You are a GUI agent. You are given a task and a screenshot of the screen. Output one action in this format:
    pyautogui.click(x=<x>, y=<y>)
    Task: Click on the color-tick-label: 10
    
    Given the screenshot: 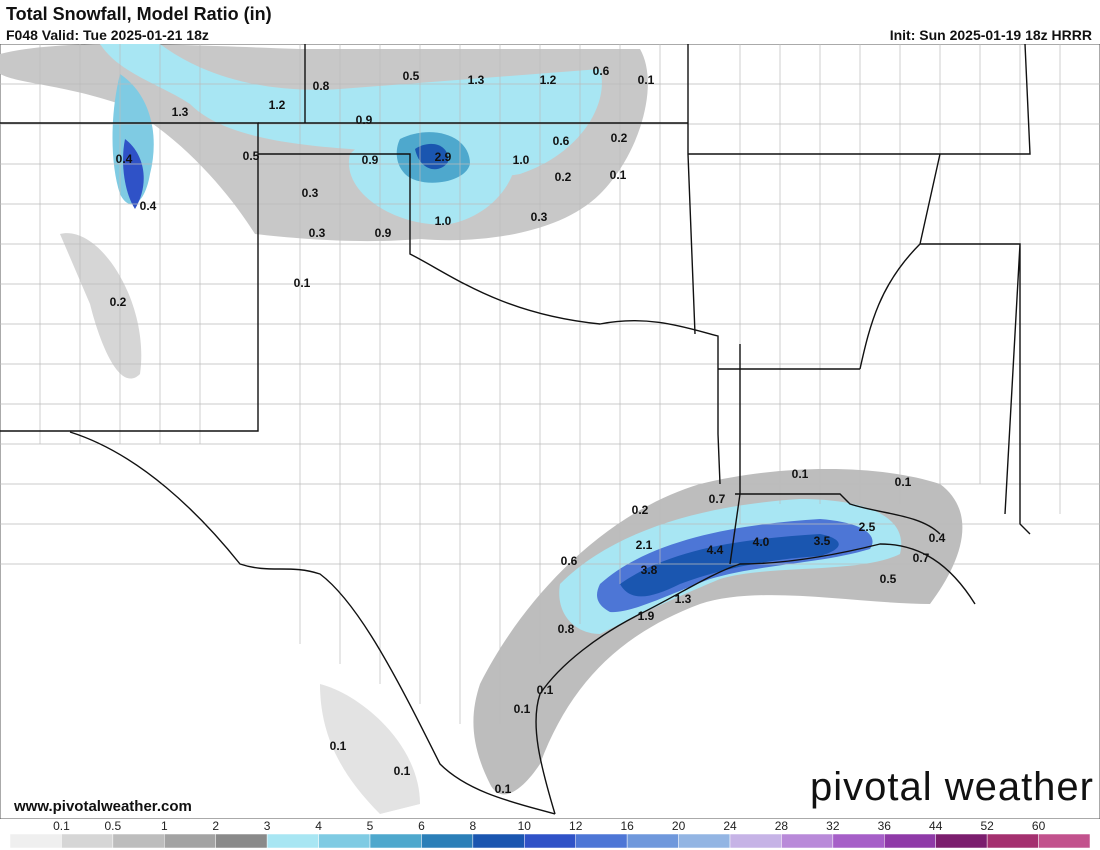 What is the action you would take?
    pyautogui.click(x=525, y=826)
    